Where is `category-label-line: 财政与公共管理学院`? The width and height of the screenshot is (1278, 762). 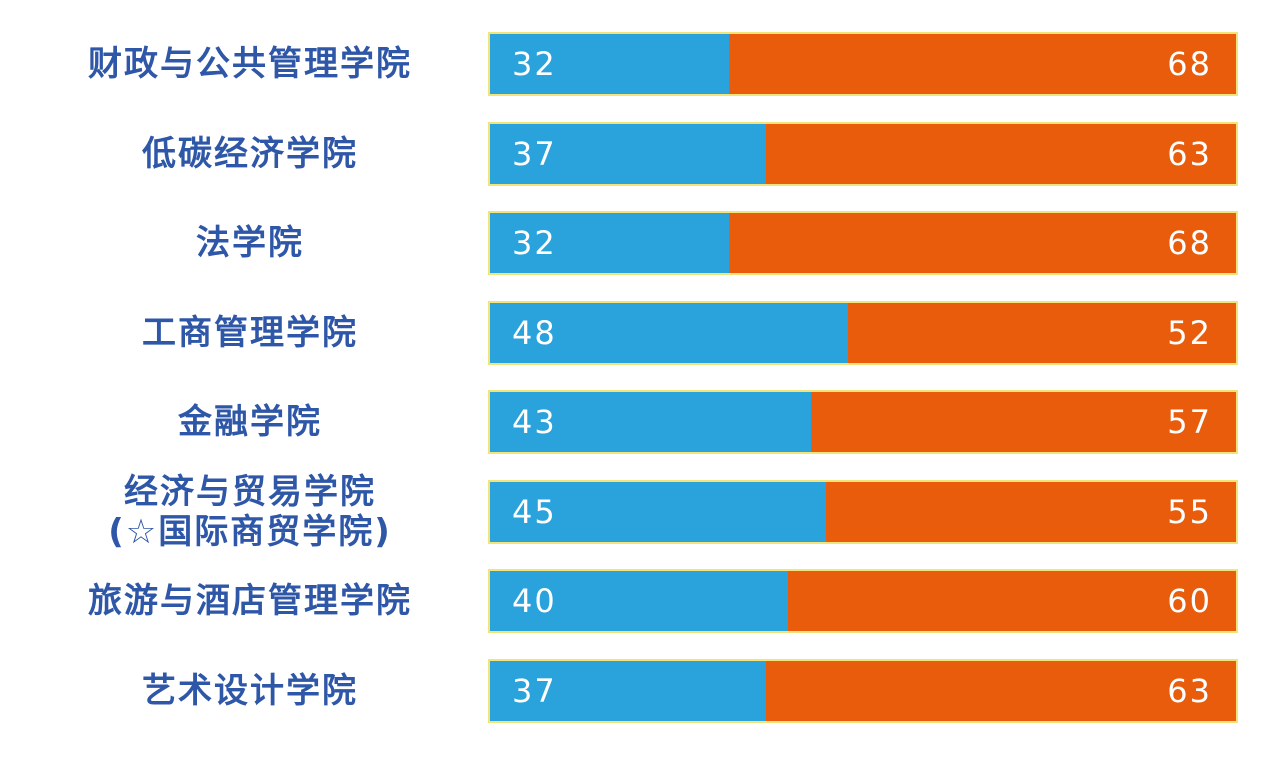 category-label-line: 财政与公共管理学院 is located at coordinates (250, 64).